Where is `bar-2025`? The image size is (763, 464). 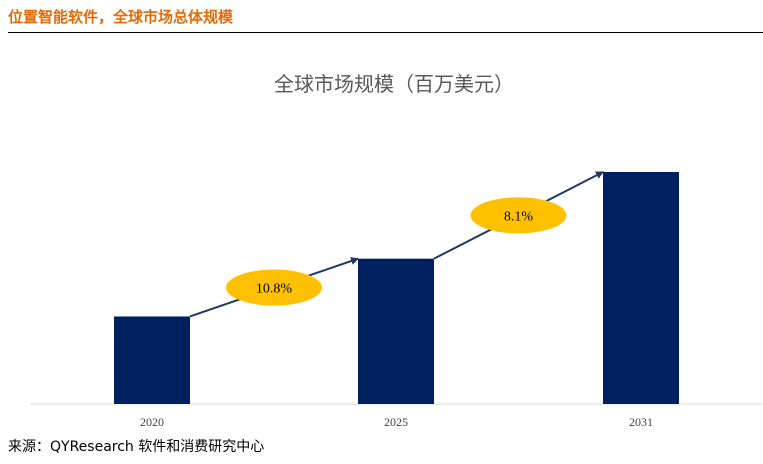
bar-2025 is located at coordinates (396, 331).